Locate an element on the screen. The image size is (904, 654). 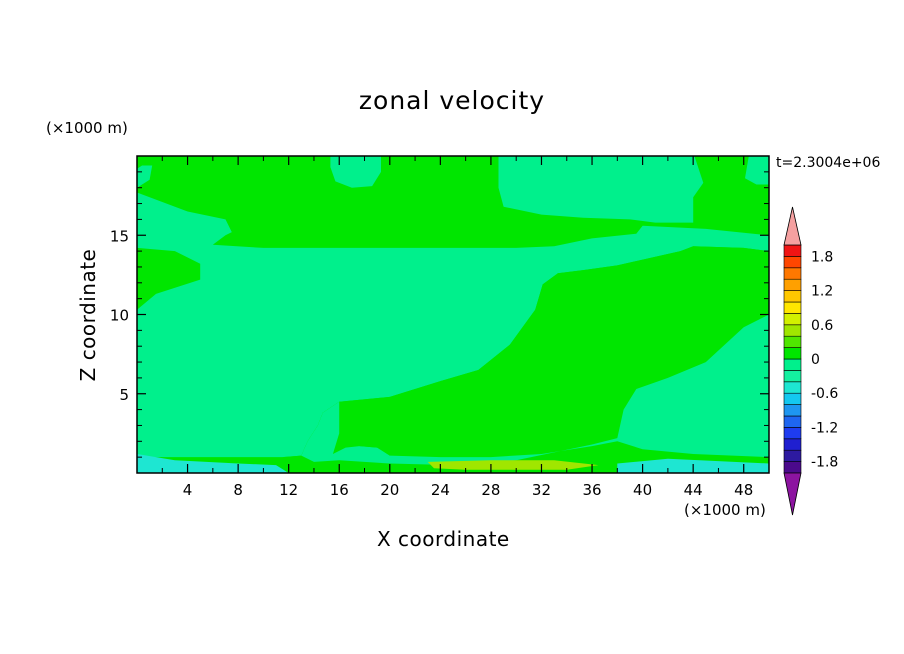
x-tick-label: 44 is located at coordinates (693, 490).